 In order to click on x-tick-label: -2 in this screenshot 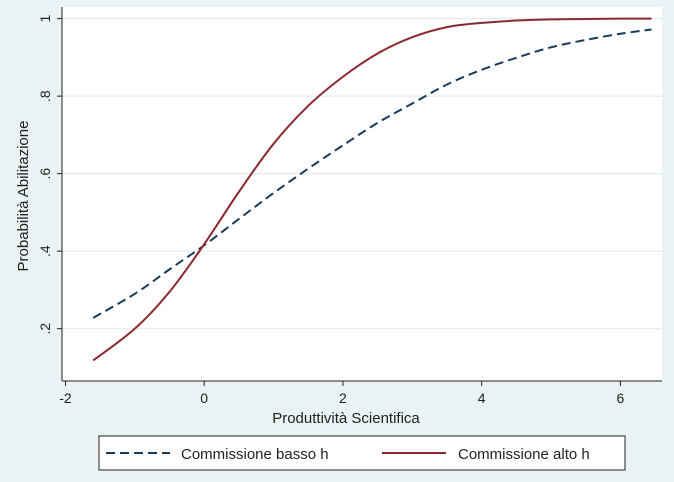, I will do `click(65, 398)`.